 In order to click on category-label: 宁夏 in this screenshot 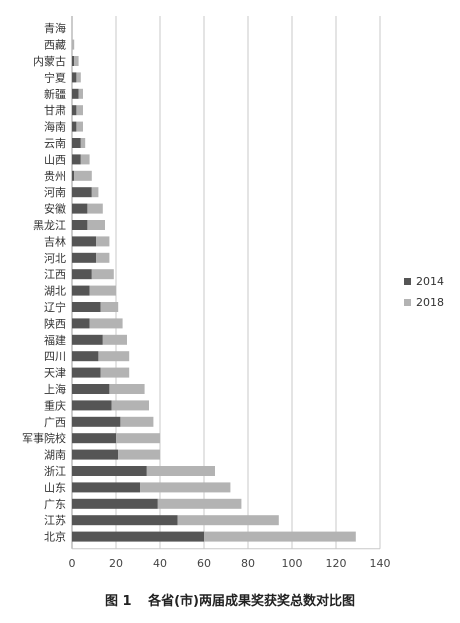, I will do `click(55, 77)`.